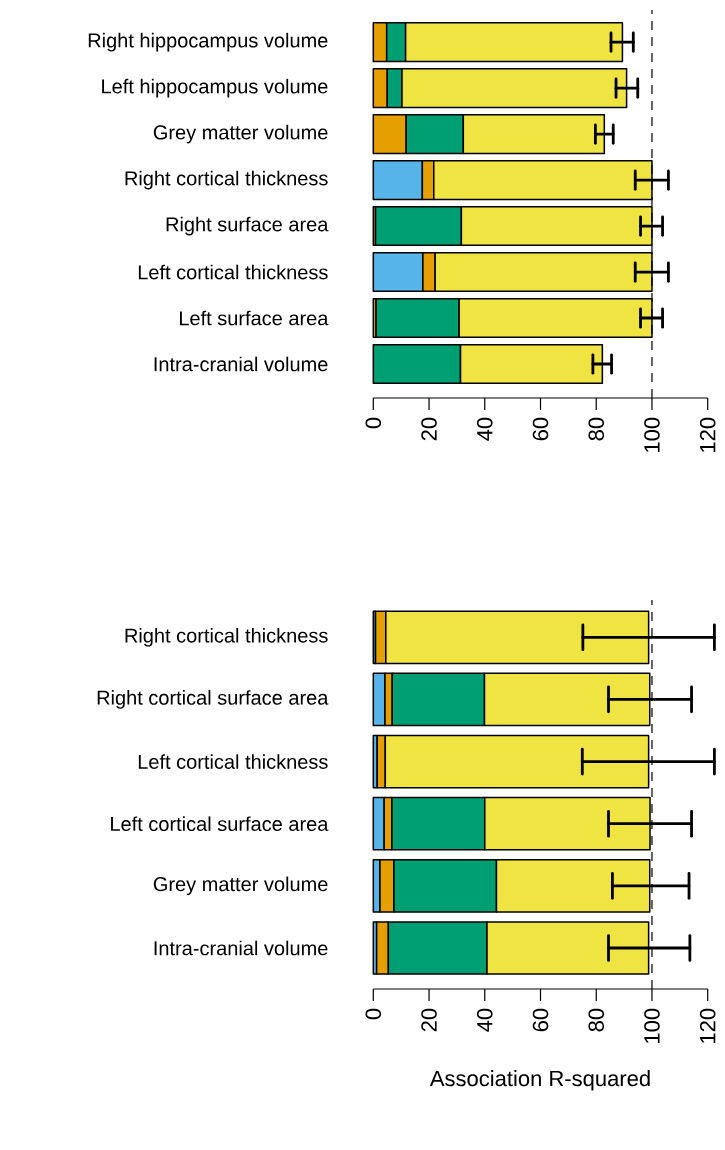  What do you see at coordinates (215, 88) in the screenshot?
I see `y-tick-label: Left hippocampus volume` at bounding box center [215, 88].